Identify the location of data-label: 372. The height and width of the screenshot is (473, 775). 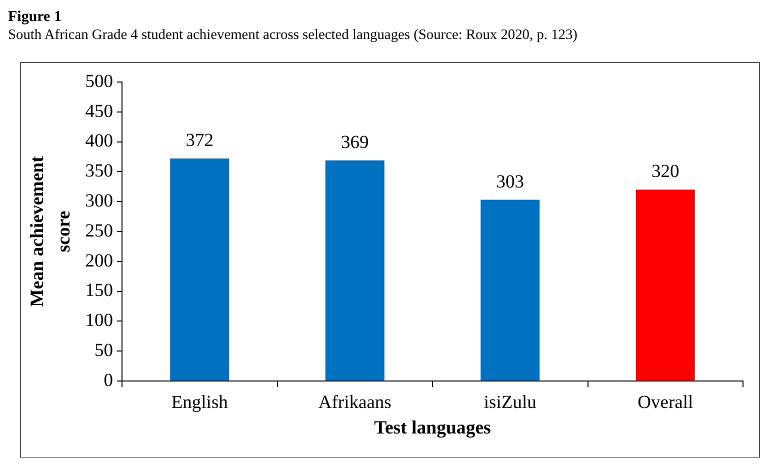
(200, 141).